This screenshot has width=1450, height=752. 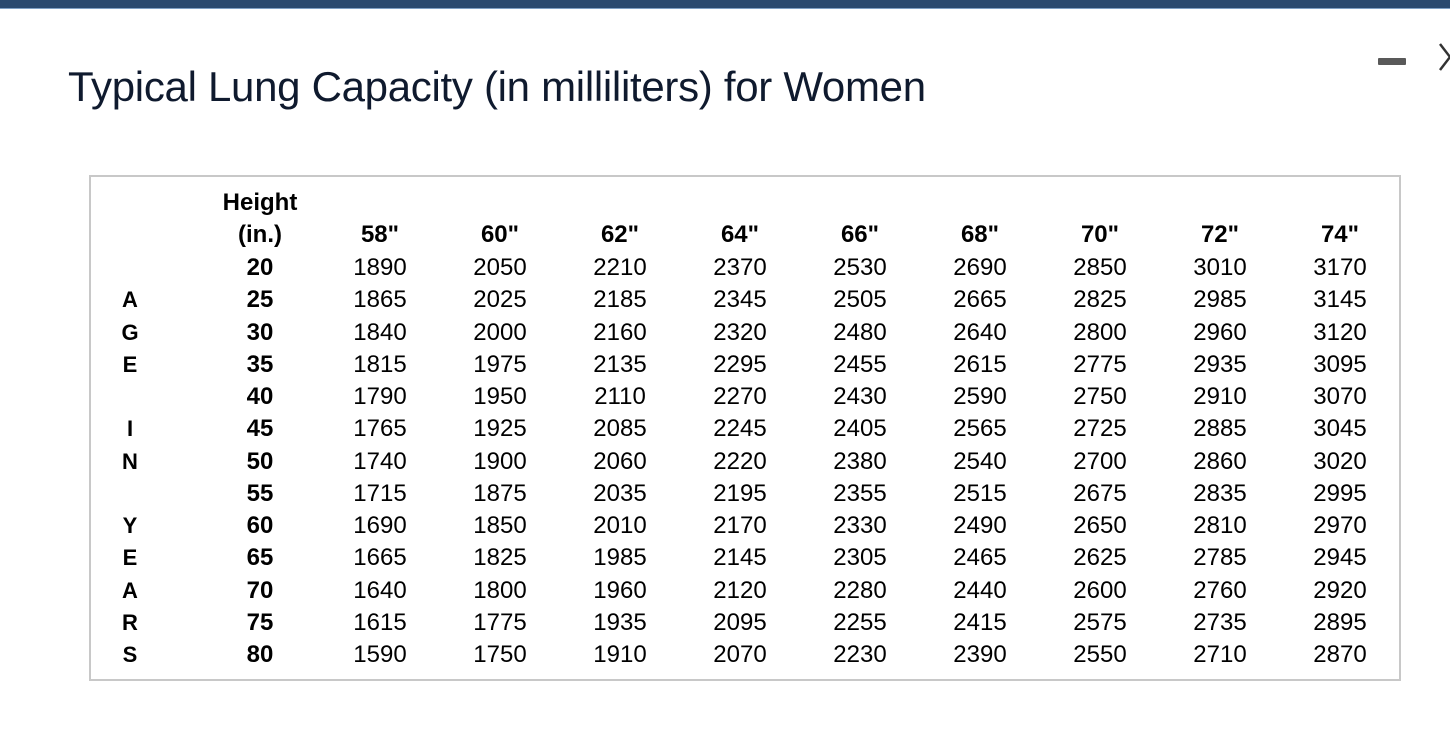 I want to click on table-cell: 2860, so click(x=1220, y=461).